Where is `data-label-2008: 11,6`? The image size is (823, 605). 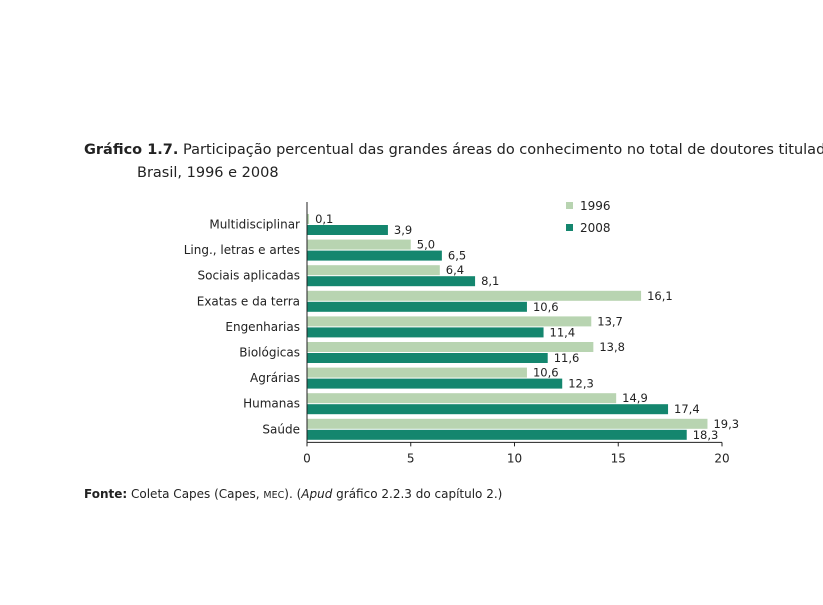
data-label-2008: 11,6 is located at coordinates (567, 358).